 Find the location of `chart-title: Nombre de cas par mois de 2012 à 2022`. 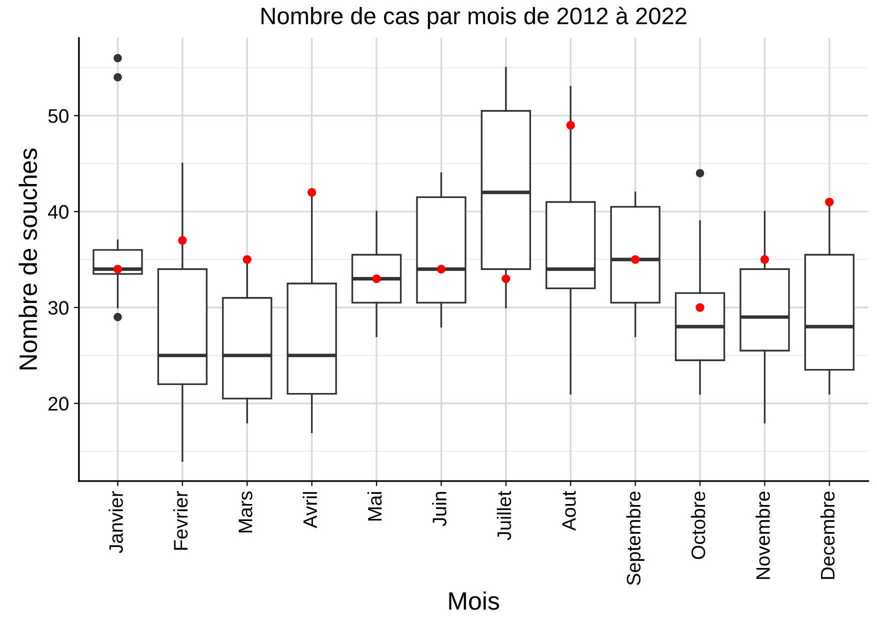

chart-title: Nombre de cas par mois de 2012 à 2022 is located at coordinates (474, 17).